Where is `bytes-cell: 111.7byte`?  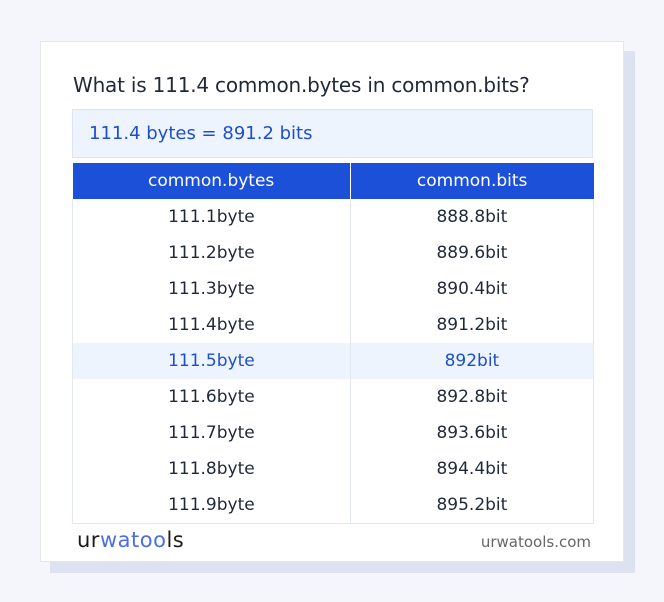
bytes-cell: 111.7byte is located at coordinates (211, 433).